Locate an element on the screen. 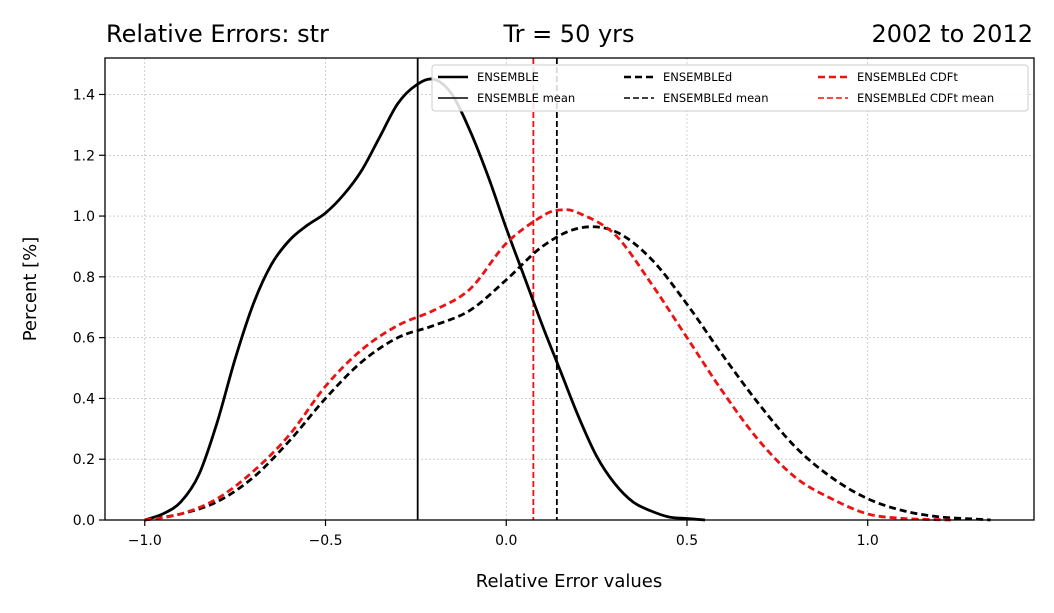  legend-box is located at coordinates (730, 88).